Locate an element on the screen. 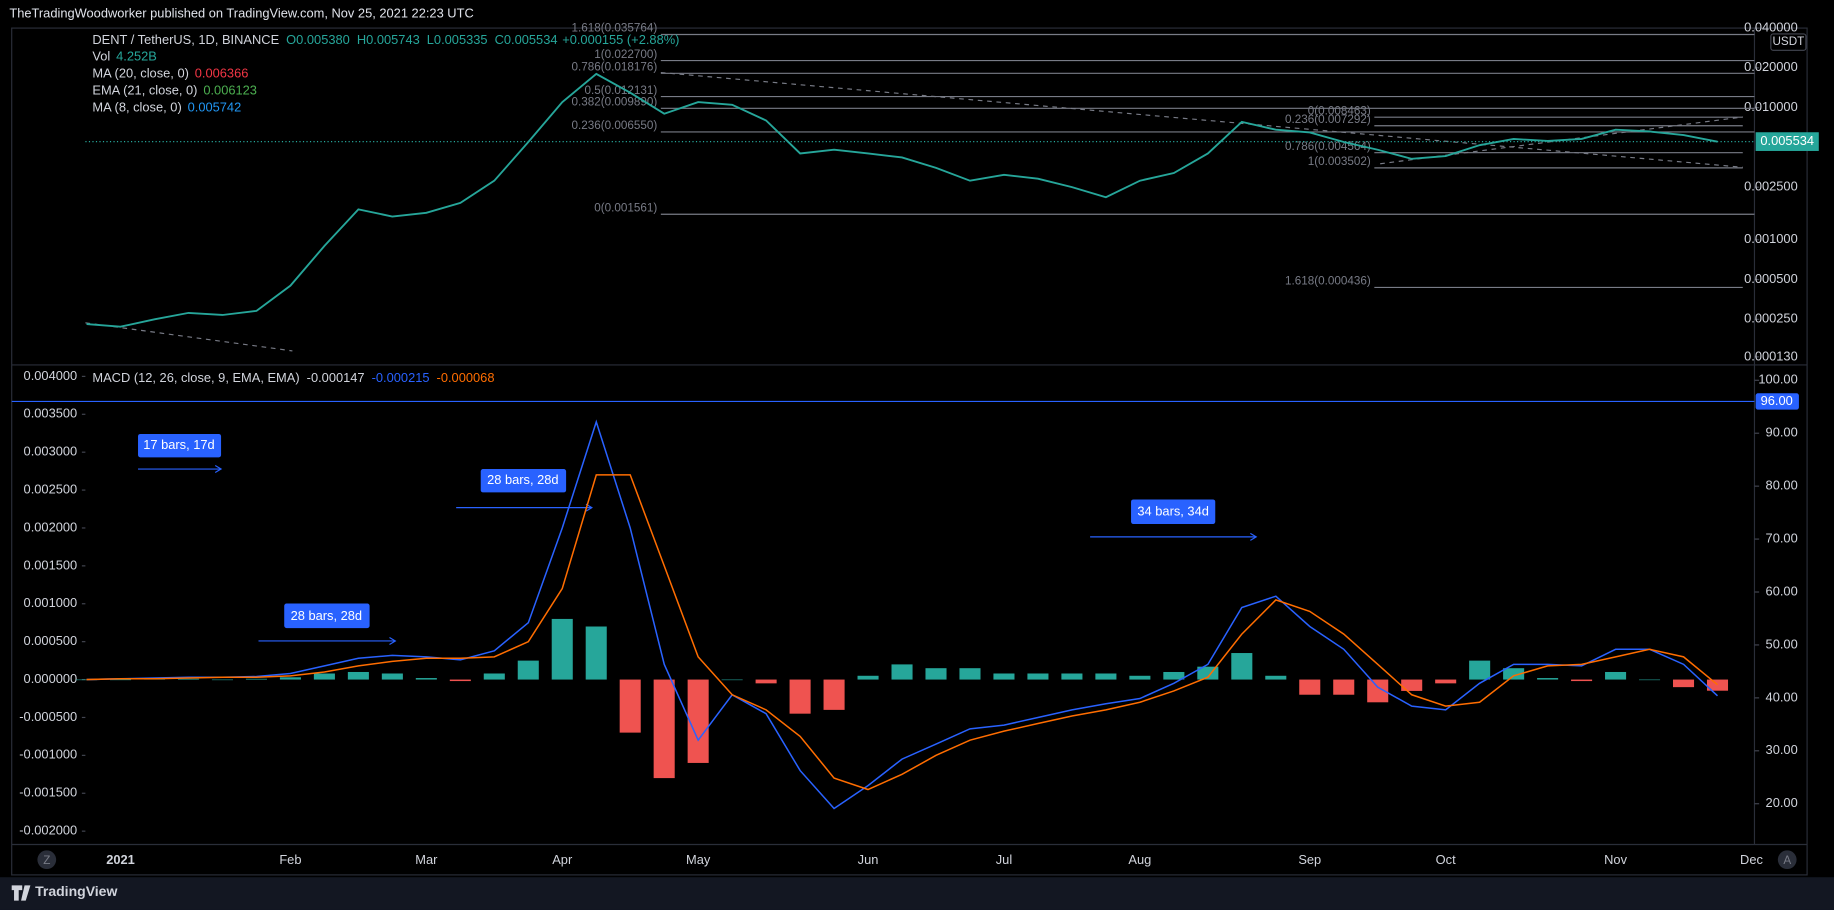 This screenshot has height=910, width=1834. indicator-name: EMA (21, close, 0) is located at coordinates (144, 90).